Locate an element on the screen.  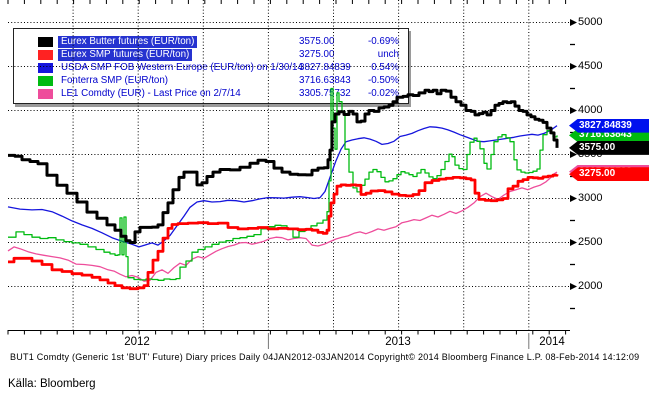
price-tag-eurex-smp: 3275.00 is located at coordinates (609, 174).